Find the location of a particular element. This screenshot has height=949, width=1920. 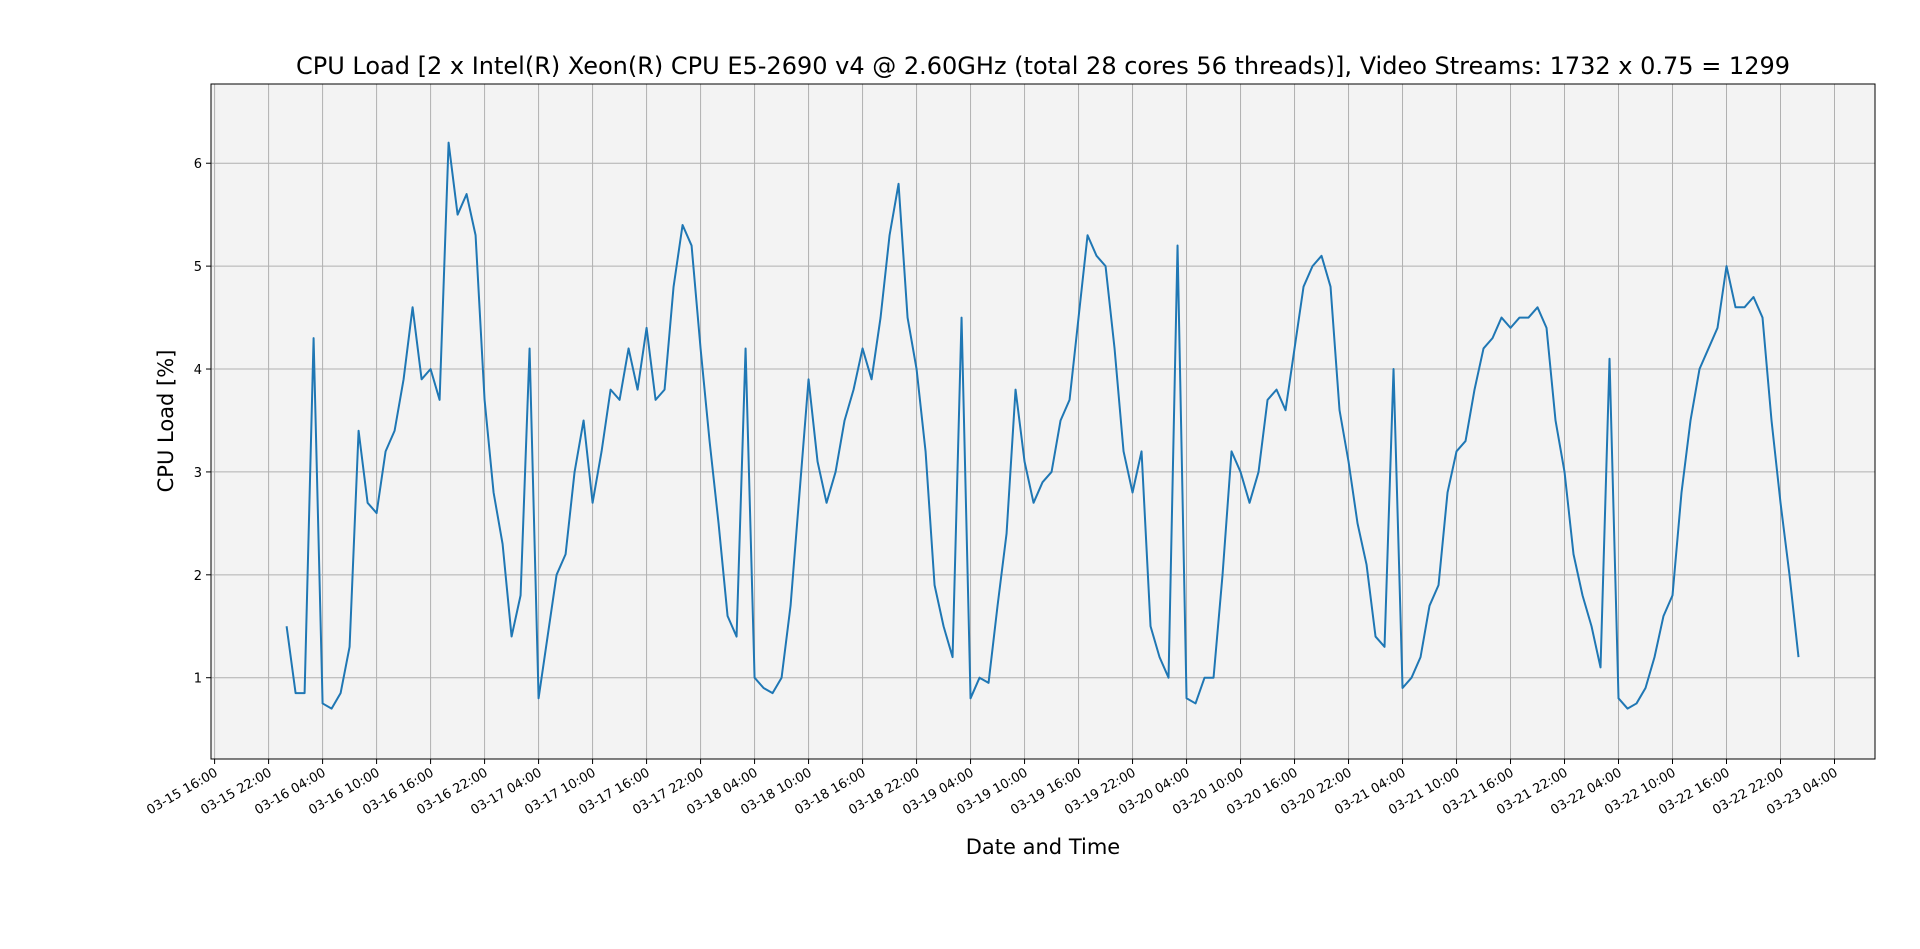

y-tick-label: 6 is located at coordinates (198, 164).